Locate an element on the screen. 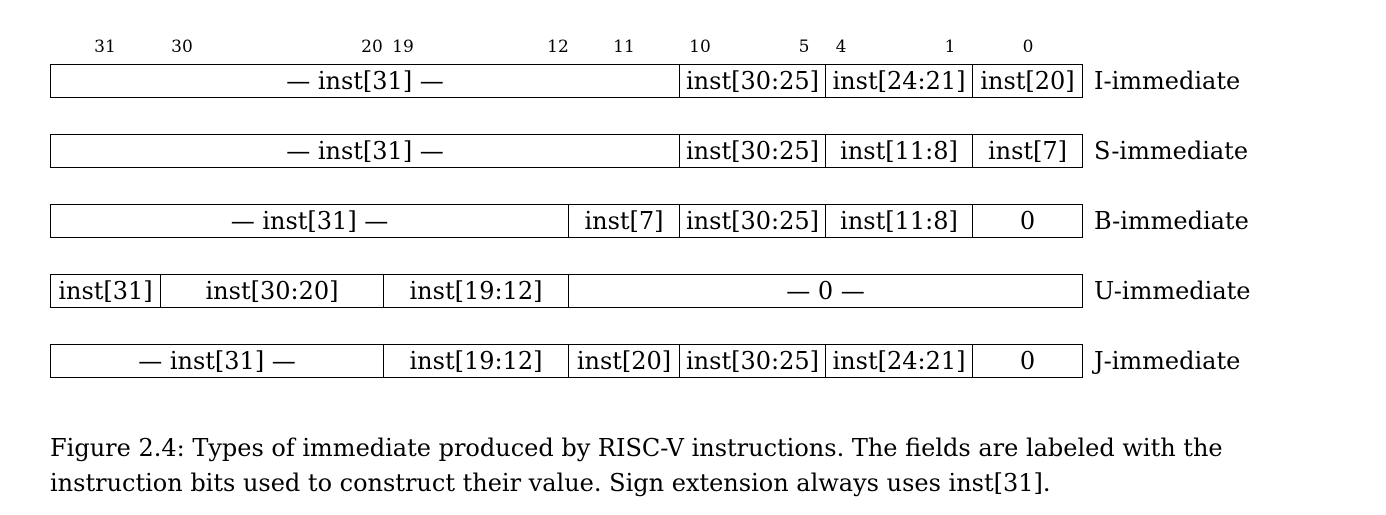 This screenshot has height=515, width=1386. bit-number-12: 12 is located at coordinates (558, 47).